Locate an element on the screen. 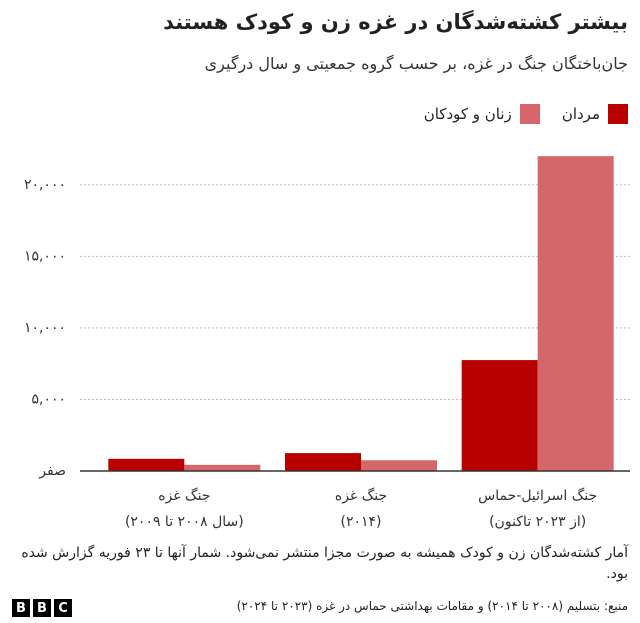 The image size is (640, 623). y-tick-label: صفر is located at coordinates (52, 471).